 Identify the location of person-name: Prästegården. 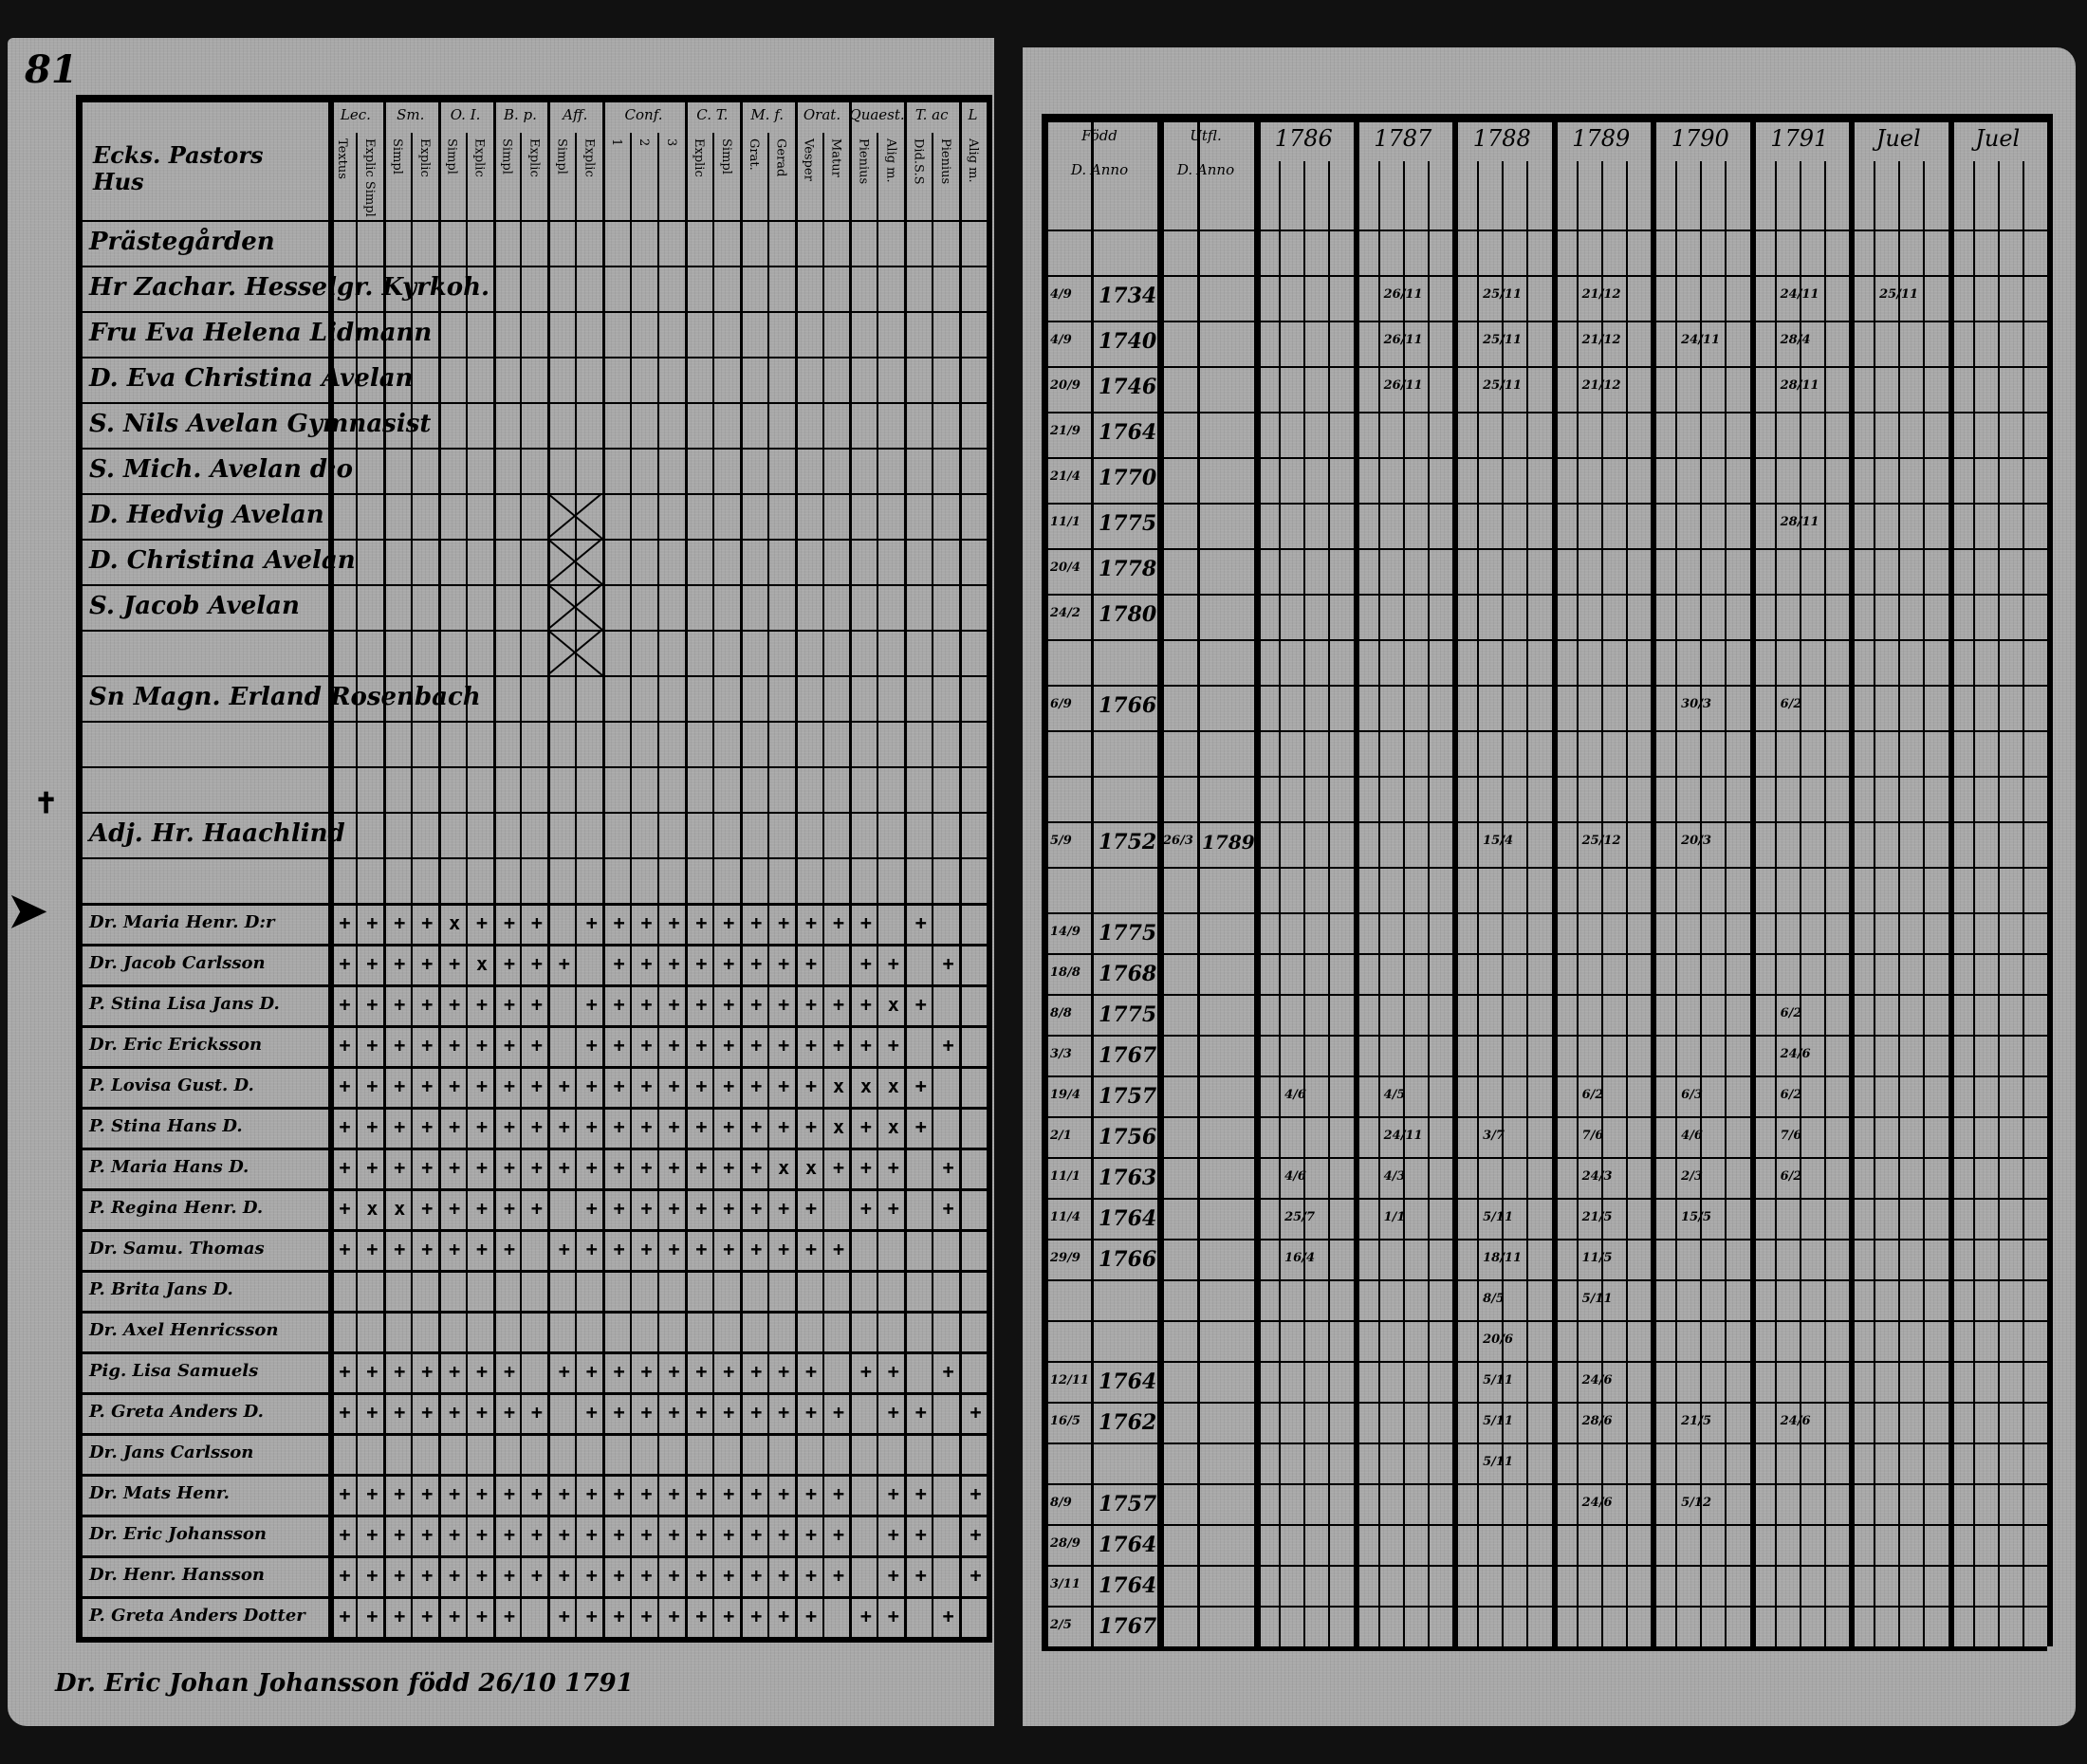
(182, 242).